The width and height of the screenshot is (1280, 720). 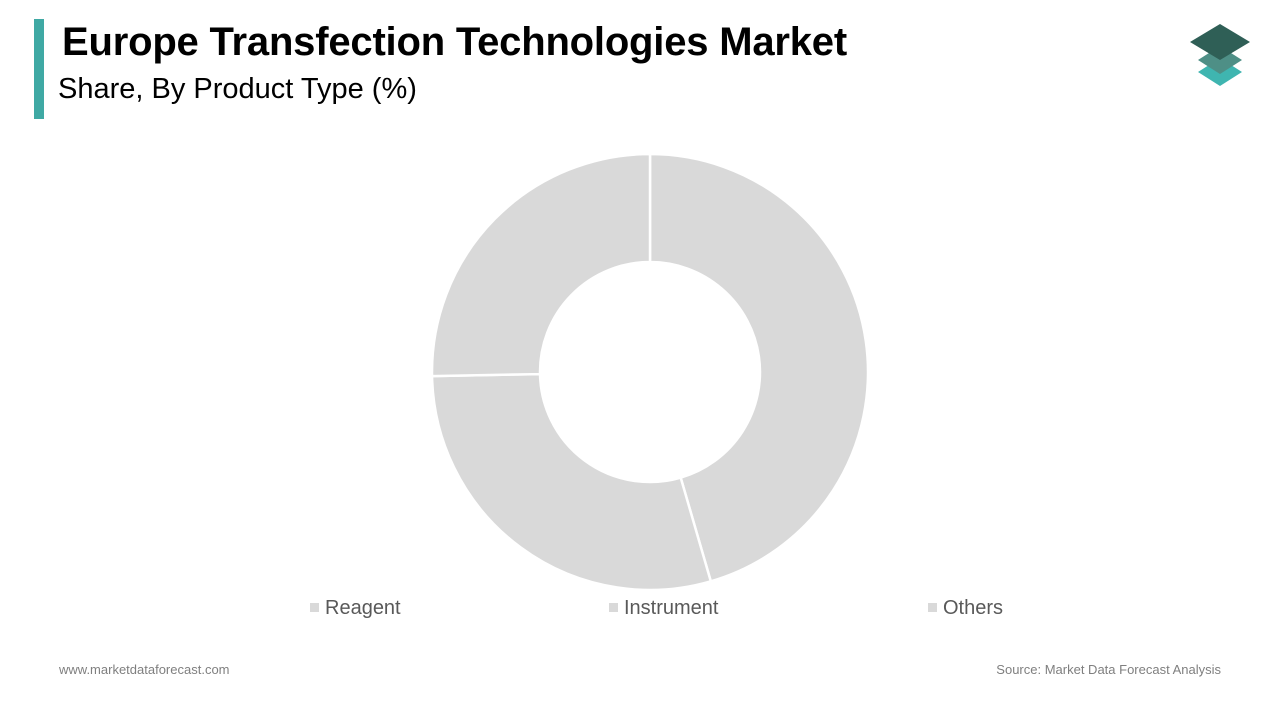 I want to click on page-subtitle: Share, By Product Type (%), so click(x=237, y=89).